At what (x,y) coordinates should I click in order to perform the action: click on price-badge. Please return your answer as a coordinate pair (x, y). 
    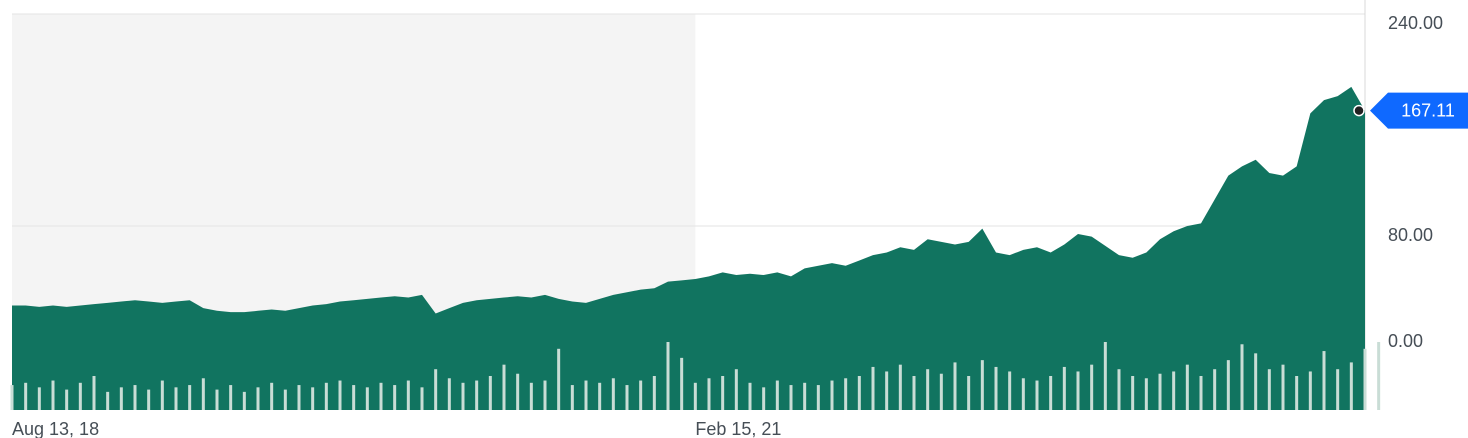
    Looking at the image, I should click on (1419, 110).